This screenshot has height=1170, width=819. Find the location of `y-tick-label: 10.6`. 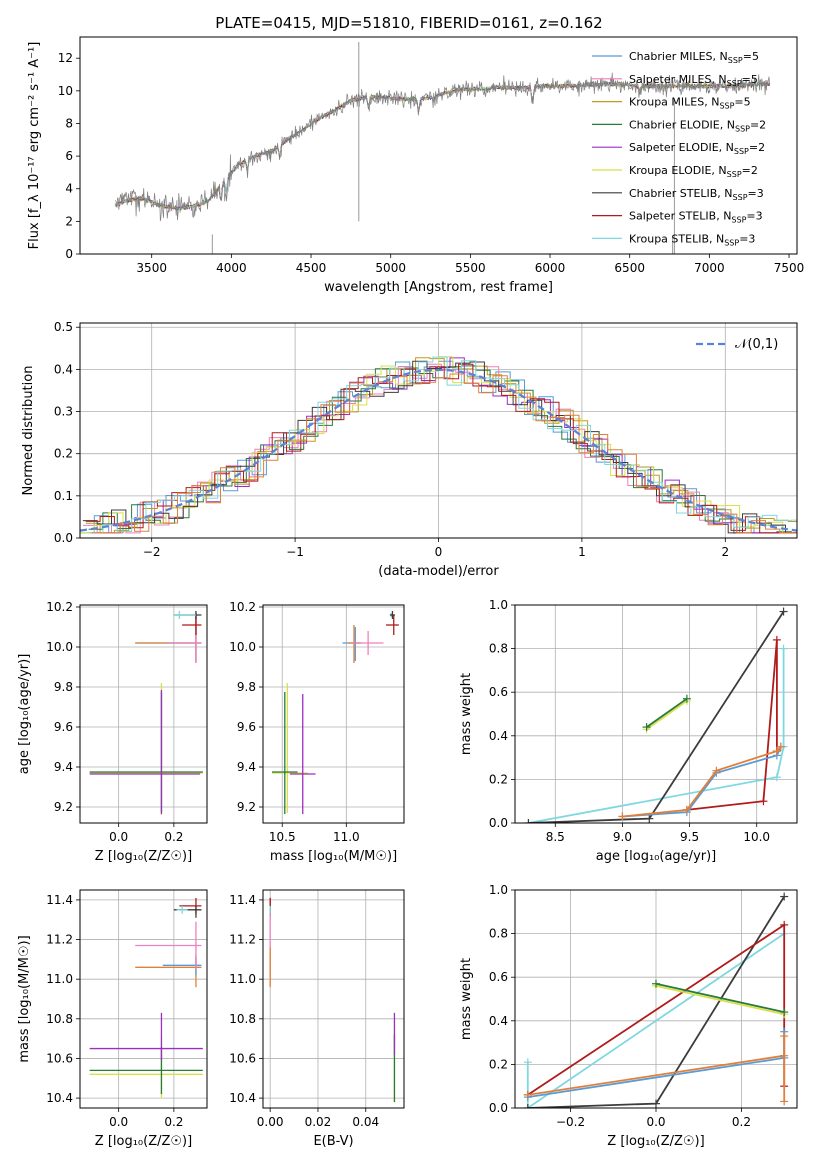

y-tick-label: 10.6 is located at coordinates (59, 1058).